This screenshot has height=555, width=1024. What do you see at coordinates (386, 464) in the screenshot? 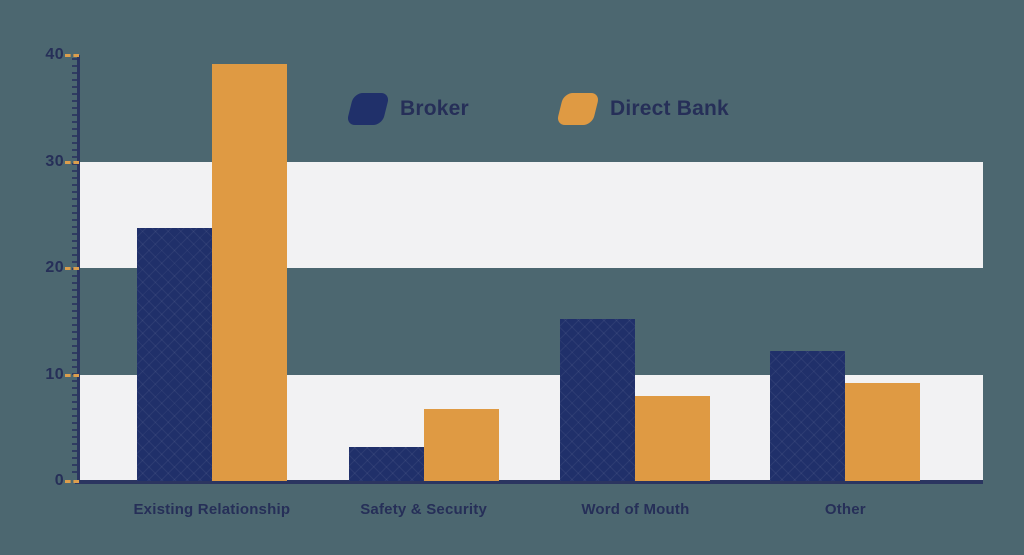
I see `bar-broker-safety-security` at bounding box center [386, 464].